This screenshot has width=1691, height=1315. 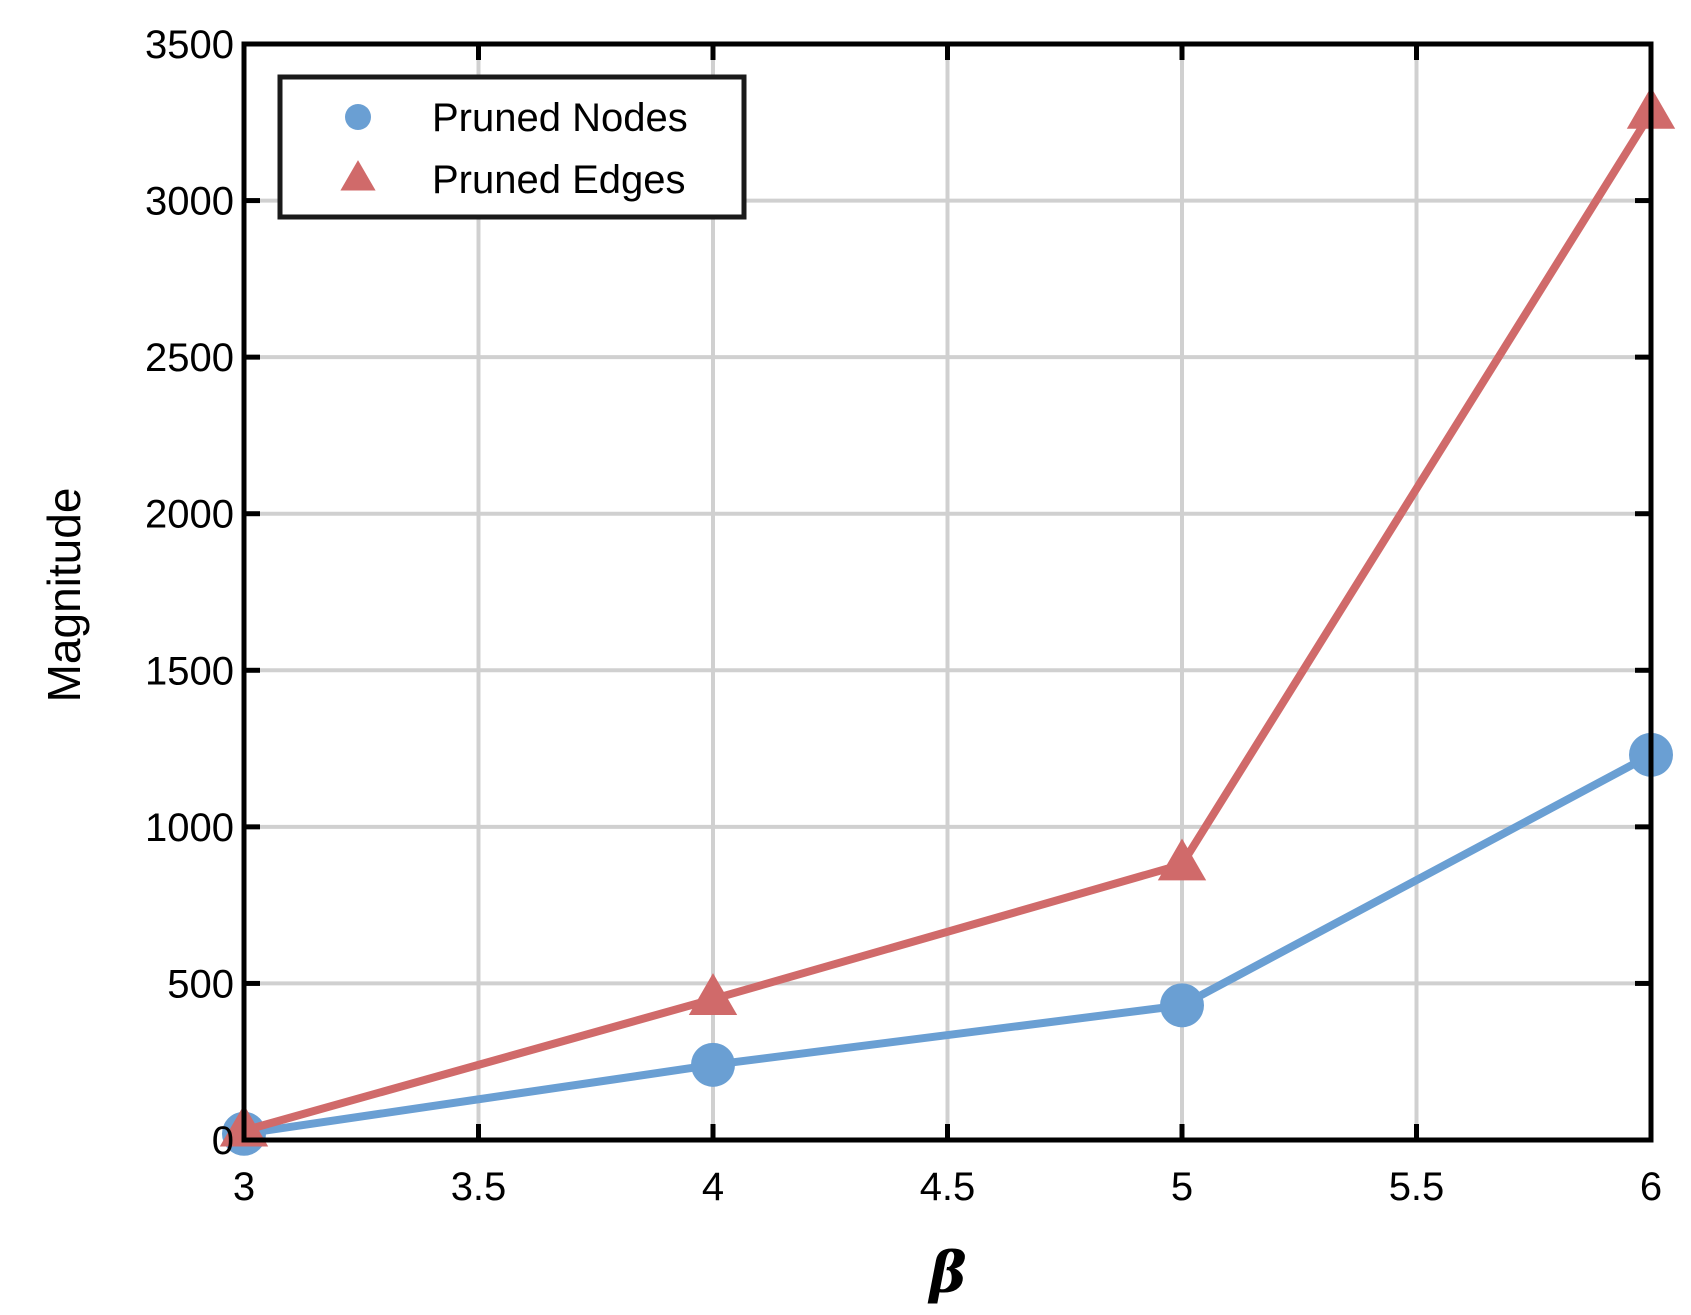 What do you see at coordinates (559, 180) in the screenshot?
I see `legend-label: Pruned Edges` at bounding box center [559, 180].